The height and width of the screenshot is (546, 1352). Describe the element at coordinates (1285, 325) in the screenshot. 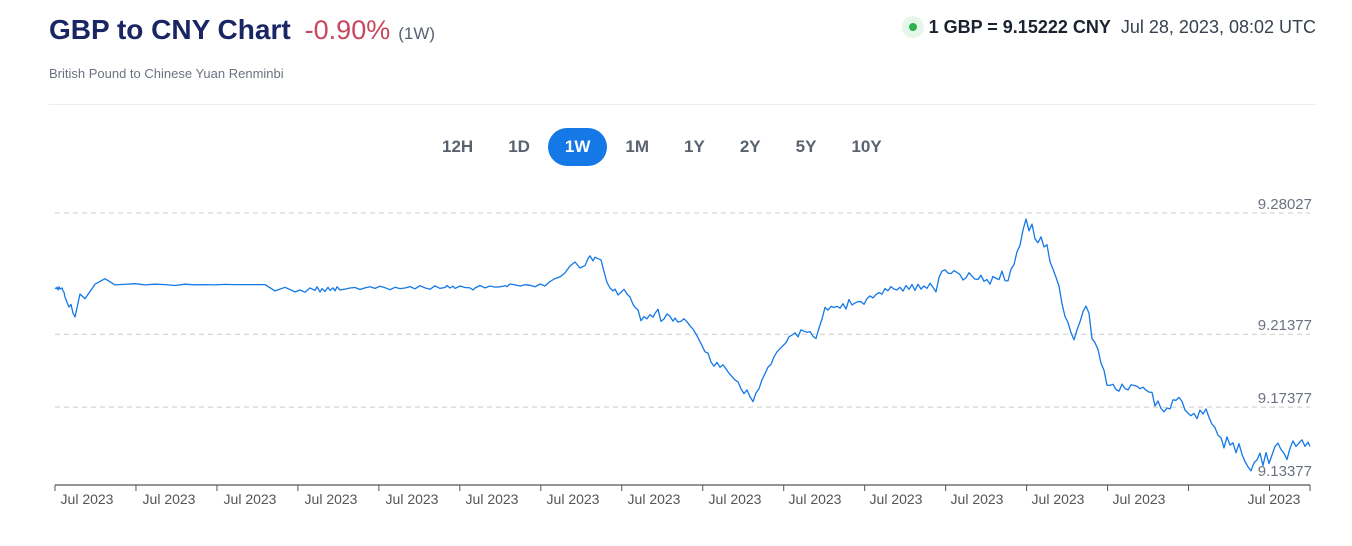

I see `y-tick-label: 9.21377` at that location.